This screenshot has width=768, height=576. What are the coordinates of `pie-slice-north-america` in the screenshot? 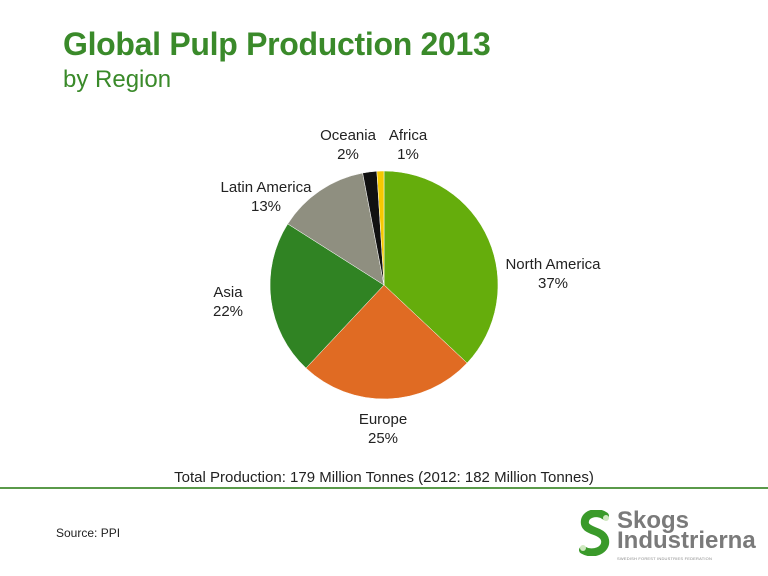 It's located at (441, 267).